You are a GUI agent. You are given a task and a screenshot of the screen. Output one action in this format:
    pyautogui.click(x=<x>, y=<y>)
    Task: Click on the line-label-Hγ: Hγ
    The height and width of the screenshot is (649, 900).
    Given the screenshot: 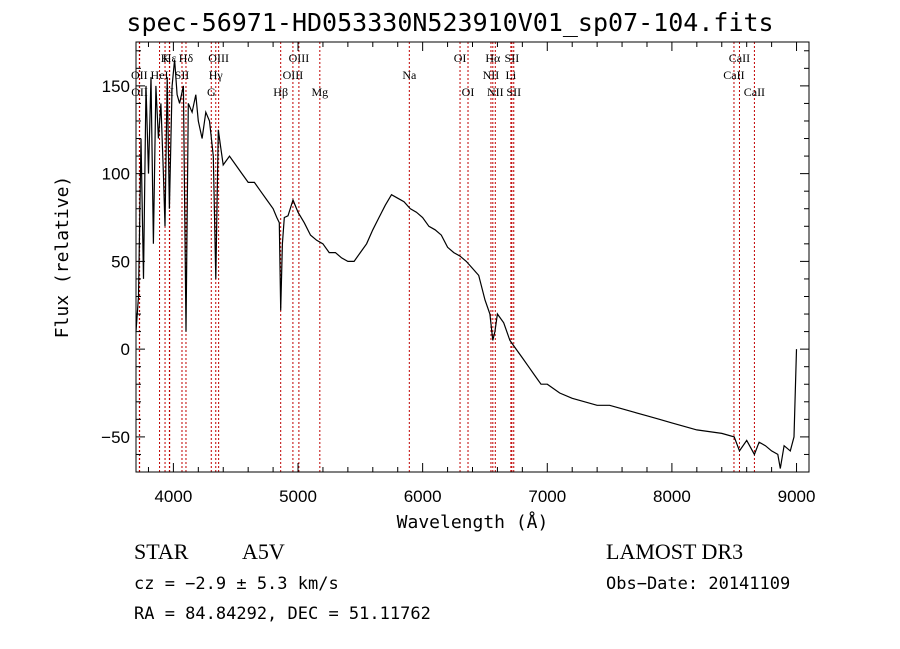 What is the action you would take?
    pyautogui.click(x=216, y=75)
    